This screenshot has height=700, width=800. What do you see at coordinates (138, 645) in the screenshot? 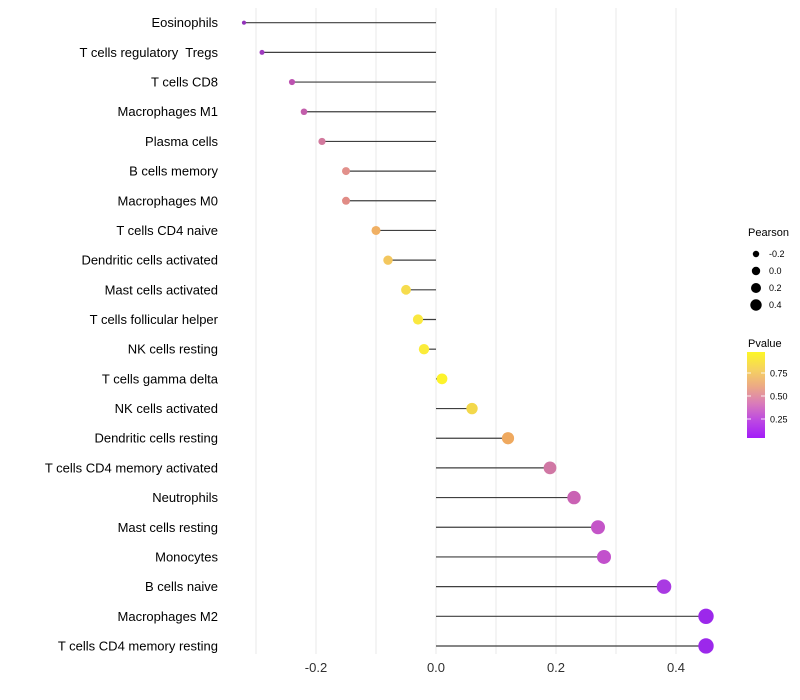
I see `row-label: T cells CD4 memory resting` at bounding box center [138, 645].